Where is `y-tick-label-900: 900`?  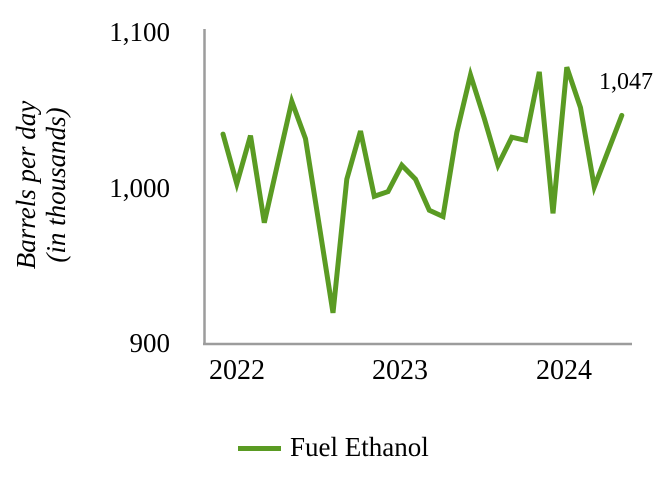
y-tick-label-900: 900 is located at coordinates (150, 343).